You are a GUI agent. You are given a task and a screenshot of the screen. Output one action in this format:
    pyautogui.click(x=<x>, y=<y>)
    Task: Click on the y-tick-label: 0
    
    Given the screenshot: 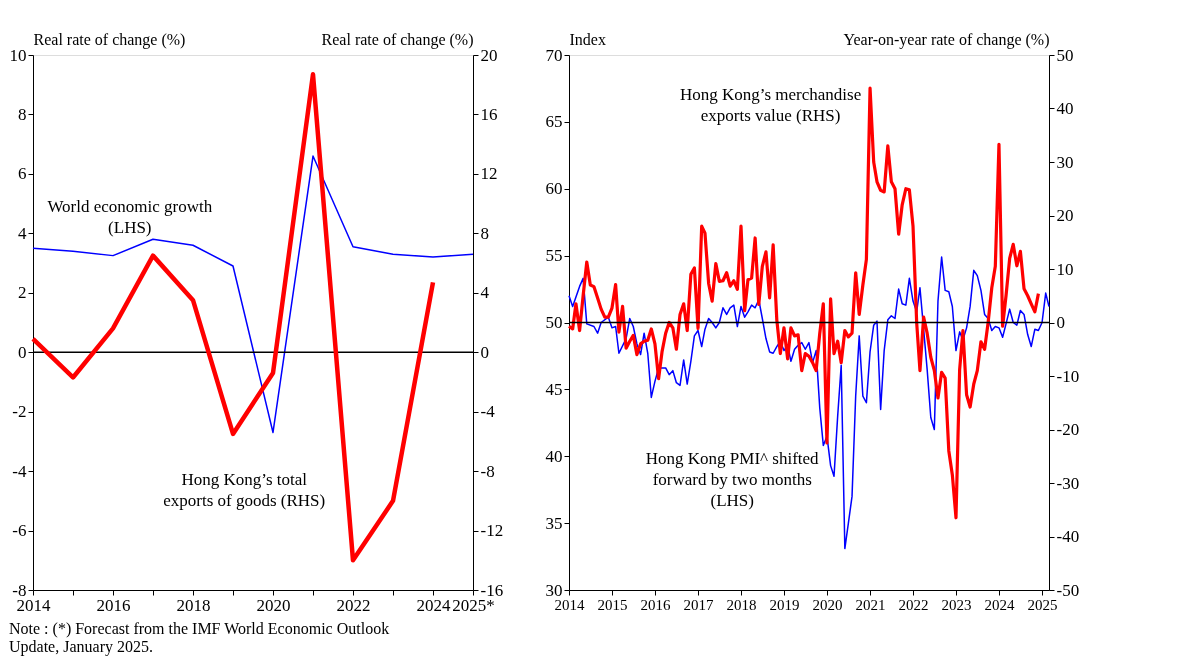 What is the action you would take?
    pyautogui.click(x=22, y=352)
    